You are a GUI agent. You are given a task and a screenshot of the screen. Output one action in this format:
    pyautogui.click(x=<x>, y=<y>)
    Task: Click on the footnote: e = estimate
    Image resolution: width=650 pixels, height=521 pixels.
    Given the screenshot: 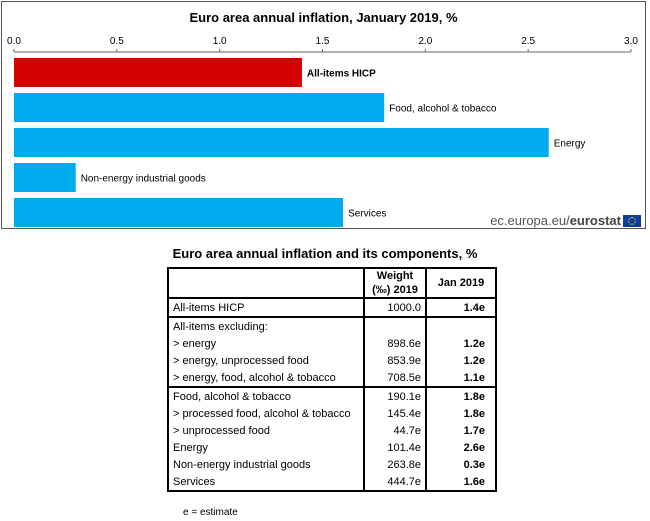 What is the action you would take?
    pyautogui.click(x=210, y=512)
    